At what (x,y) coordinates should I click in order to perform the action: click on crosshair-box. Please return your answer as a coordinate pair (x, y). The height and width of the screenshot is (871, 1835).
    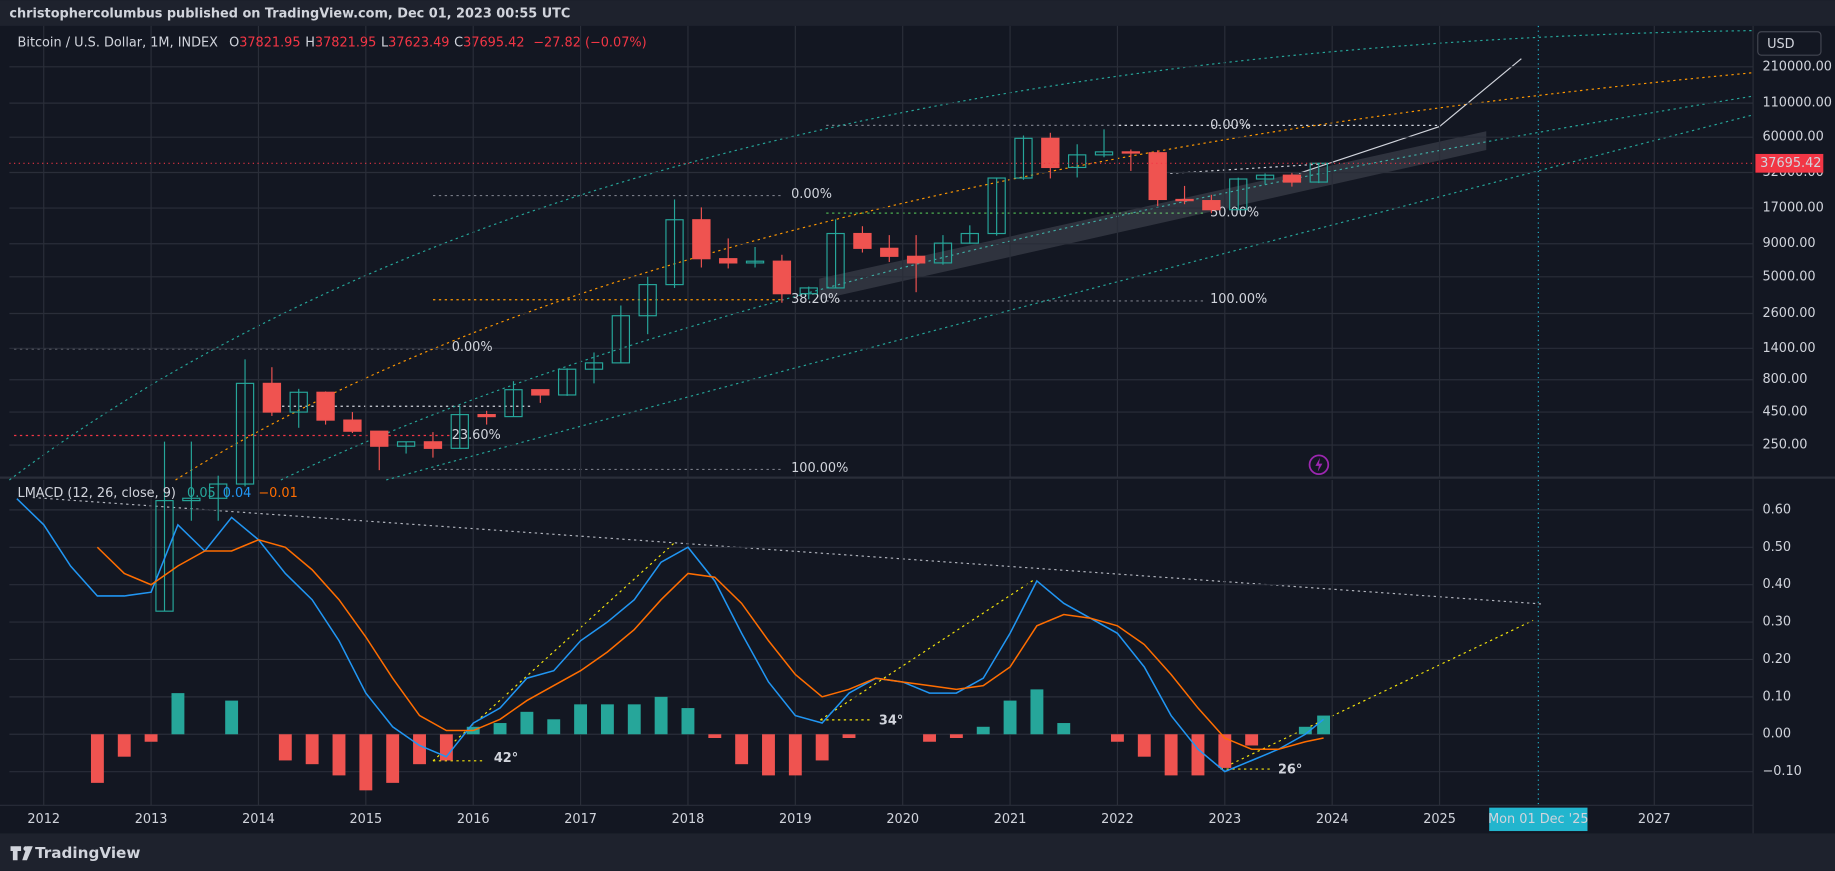
    Looking at the image, I should click on (1538, 819).